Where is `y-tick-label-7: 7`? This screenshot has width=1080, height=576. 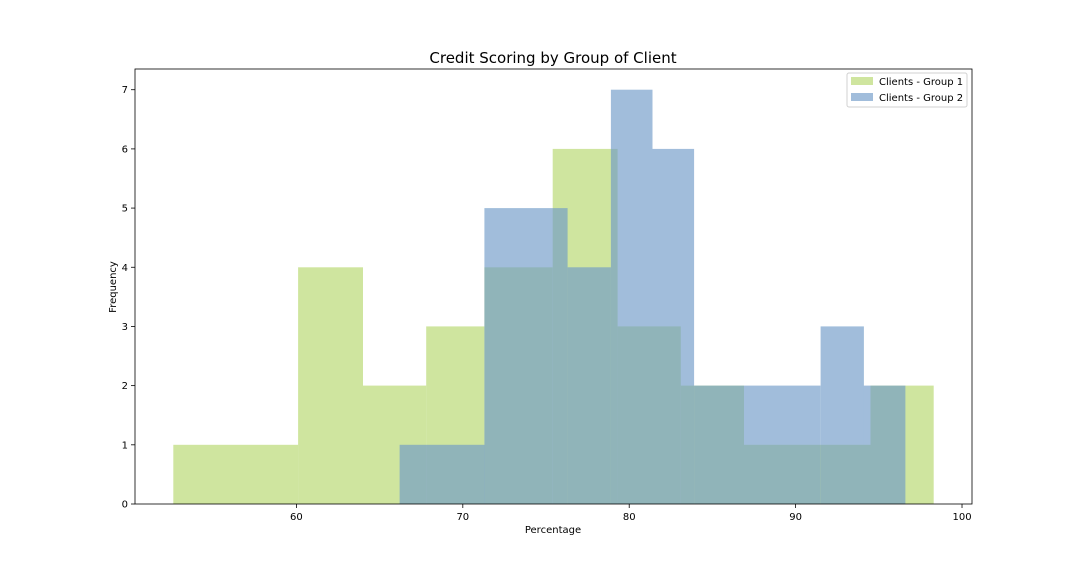
y-tick-label-7: 7 is located at coordinates (125, 90).